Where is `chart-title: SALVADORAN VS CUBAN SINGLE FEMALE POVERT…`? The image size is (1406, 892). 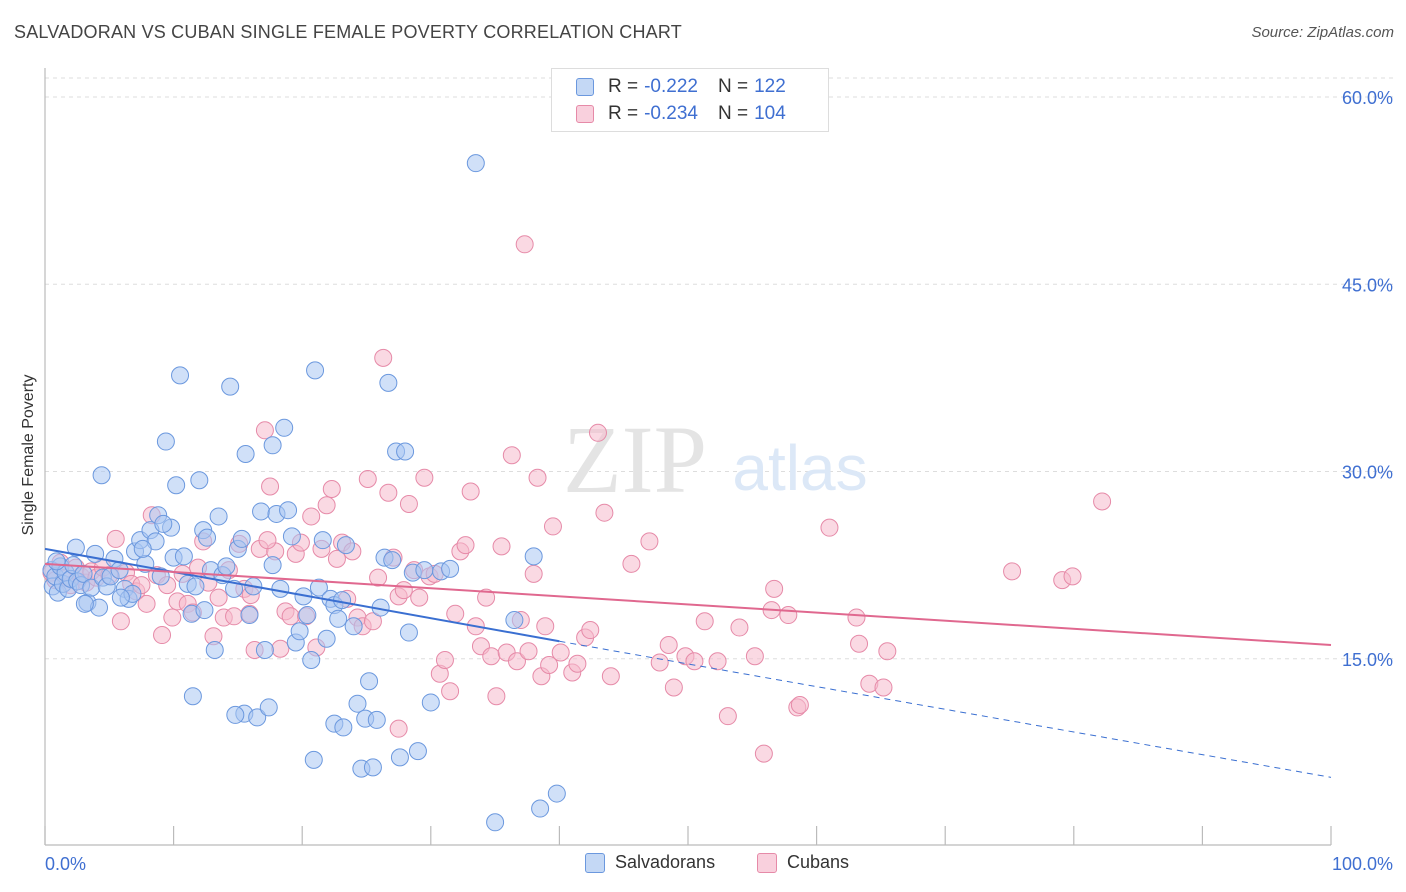
chart-title: SALVADORAN VS CUBAN SINGLE FEMALE POVERT… is located at coordinates (348, 32).